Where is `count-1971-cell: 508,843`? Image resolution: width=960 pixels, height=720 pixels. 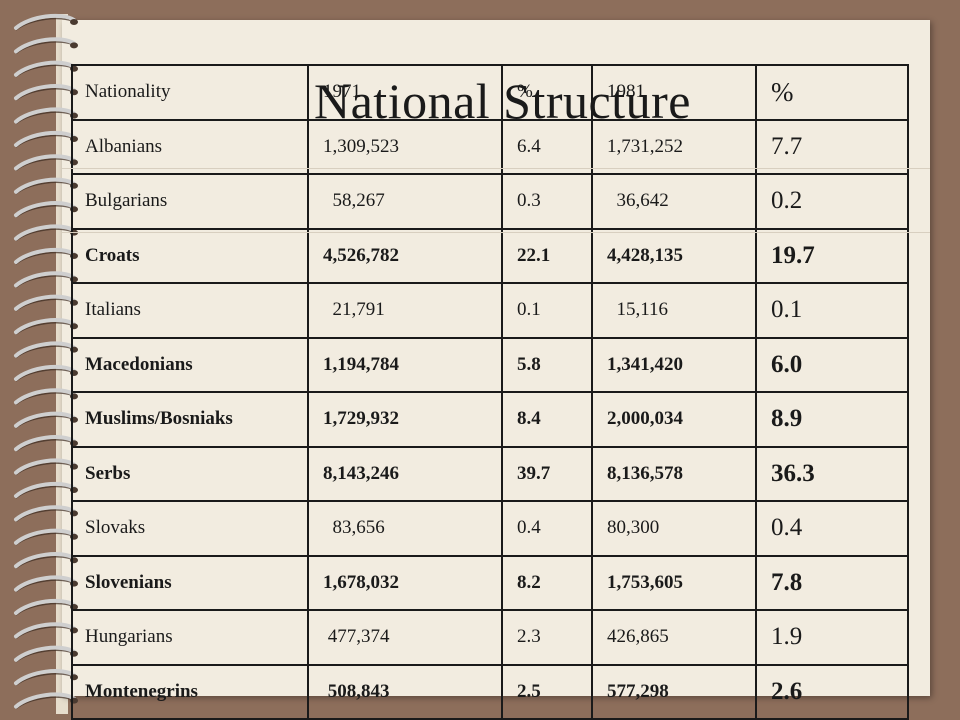 count-1971-cell: 508,843 is located at coordinates (405, 691).